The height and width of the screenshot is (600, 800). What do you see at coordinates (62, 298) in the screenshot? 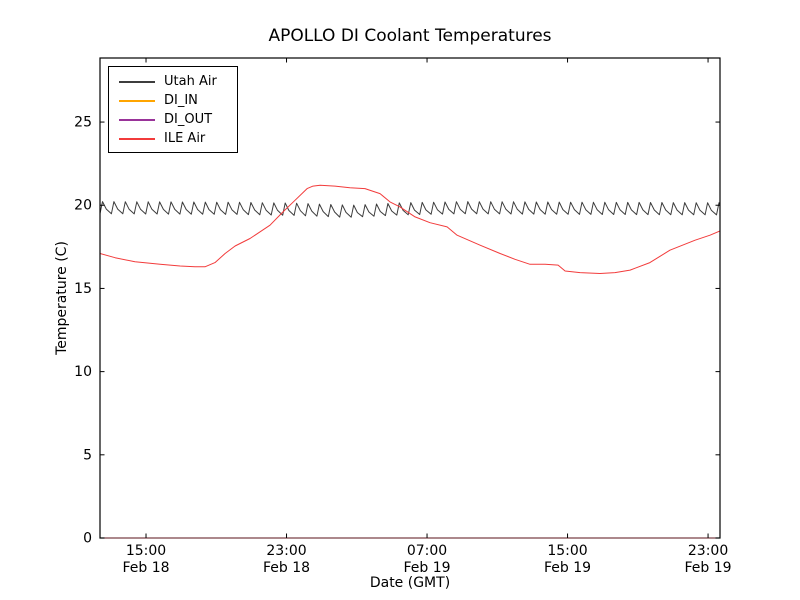
I see `y-axis-label: Temperature (C)` at bounding box center [62, 298].